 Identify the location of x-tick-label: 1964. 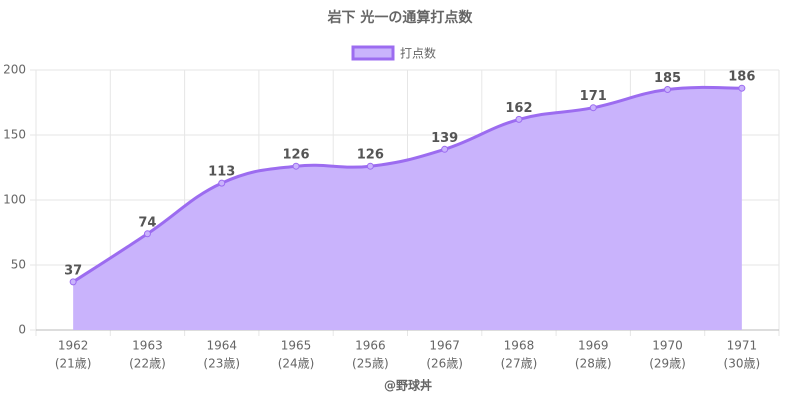
(221, 346).